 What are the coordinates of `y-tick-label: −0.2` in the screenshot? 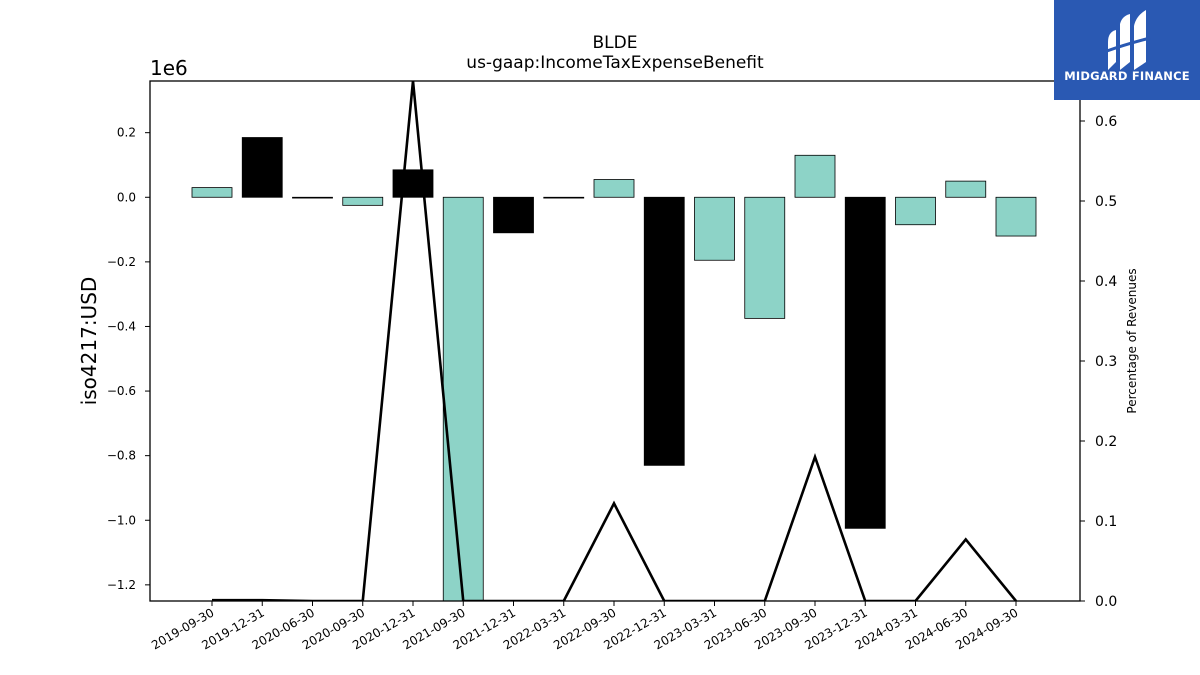 It's located at (121, 262).